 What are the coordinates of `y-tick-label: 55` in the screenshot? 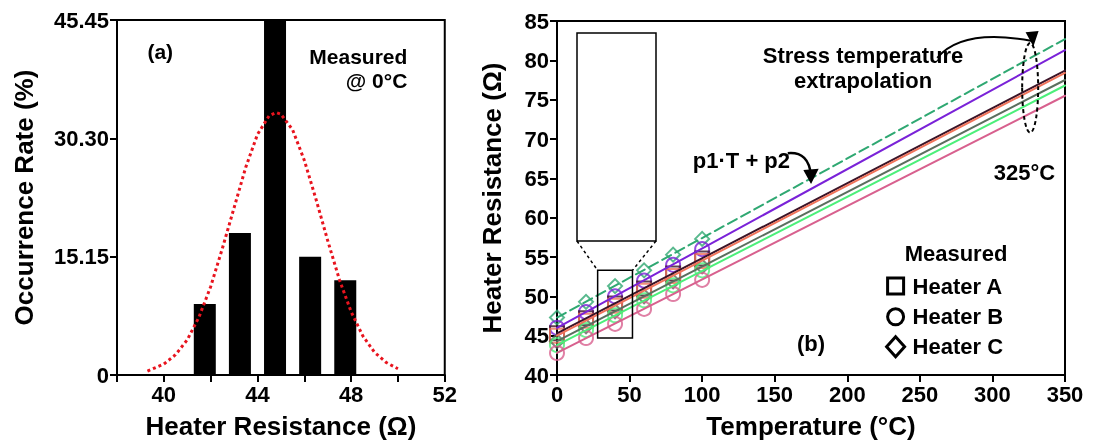 It's located at (536, 257).